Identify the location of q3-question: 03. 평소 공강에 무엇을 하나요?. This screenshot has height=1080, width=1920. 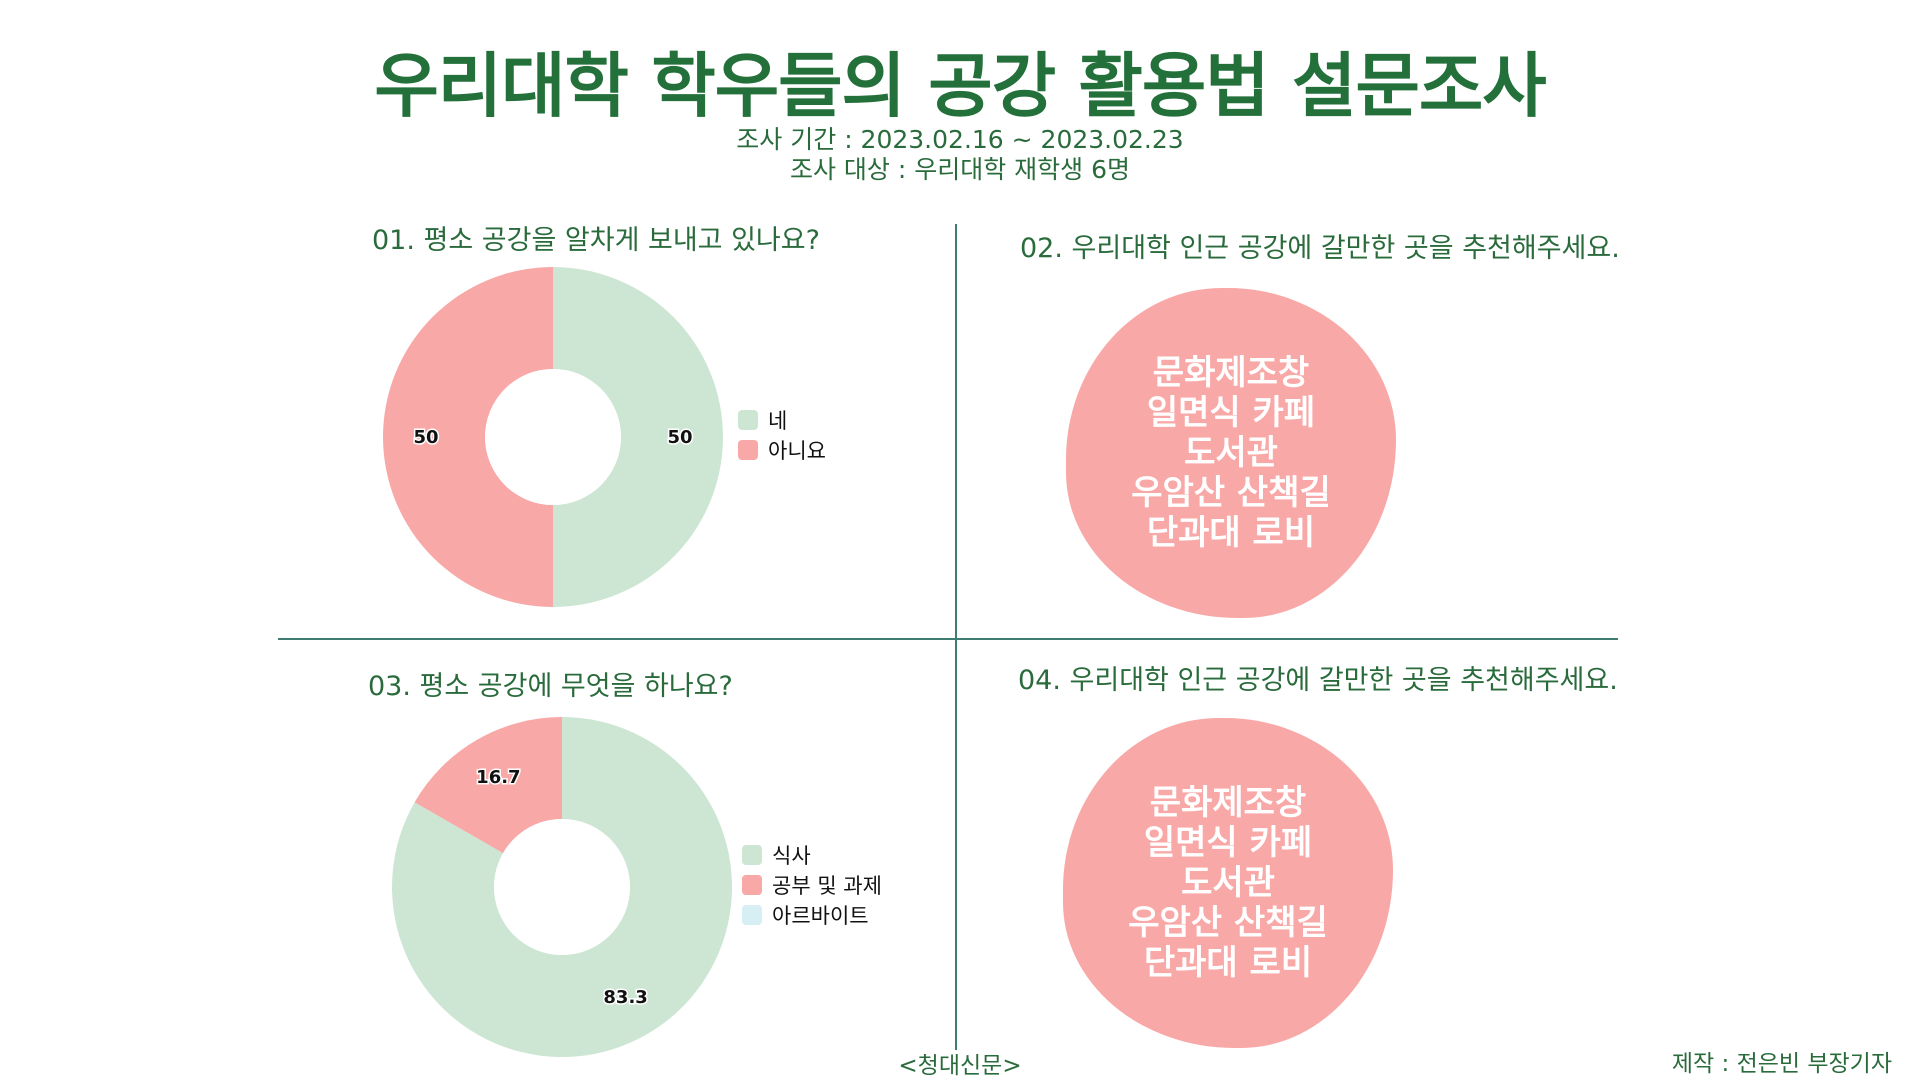
(550, 686).